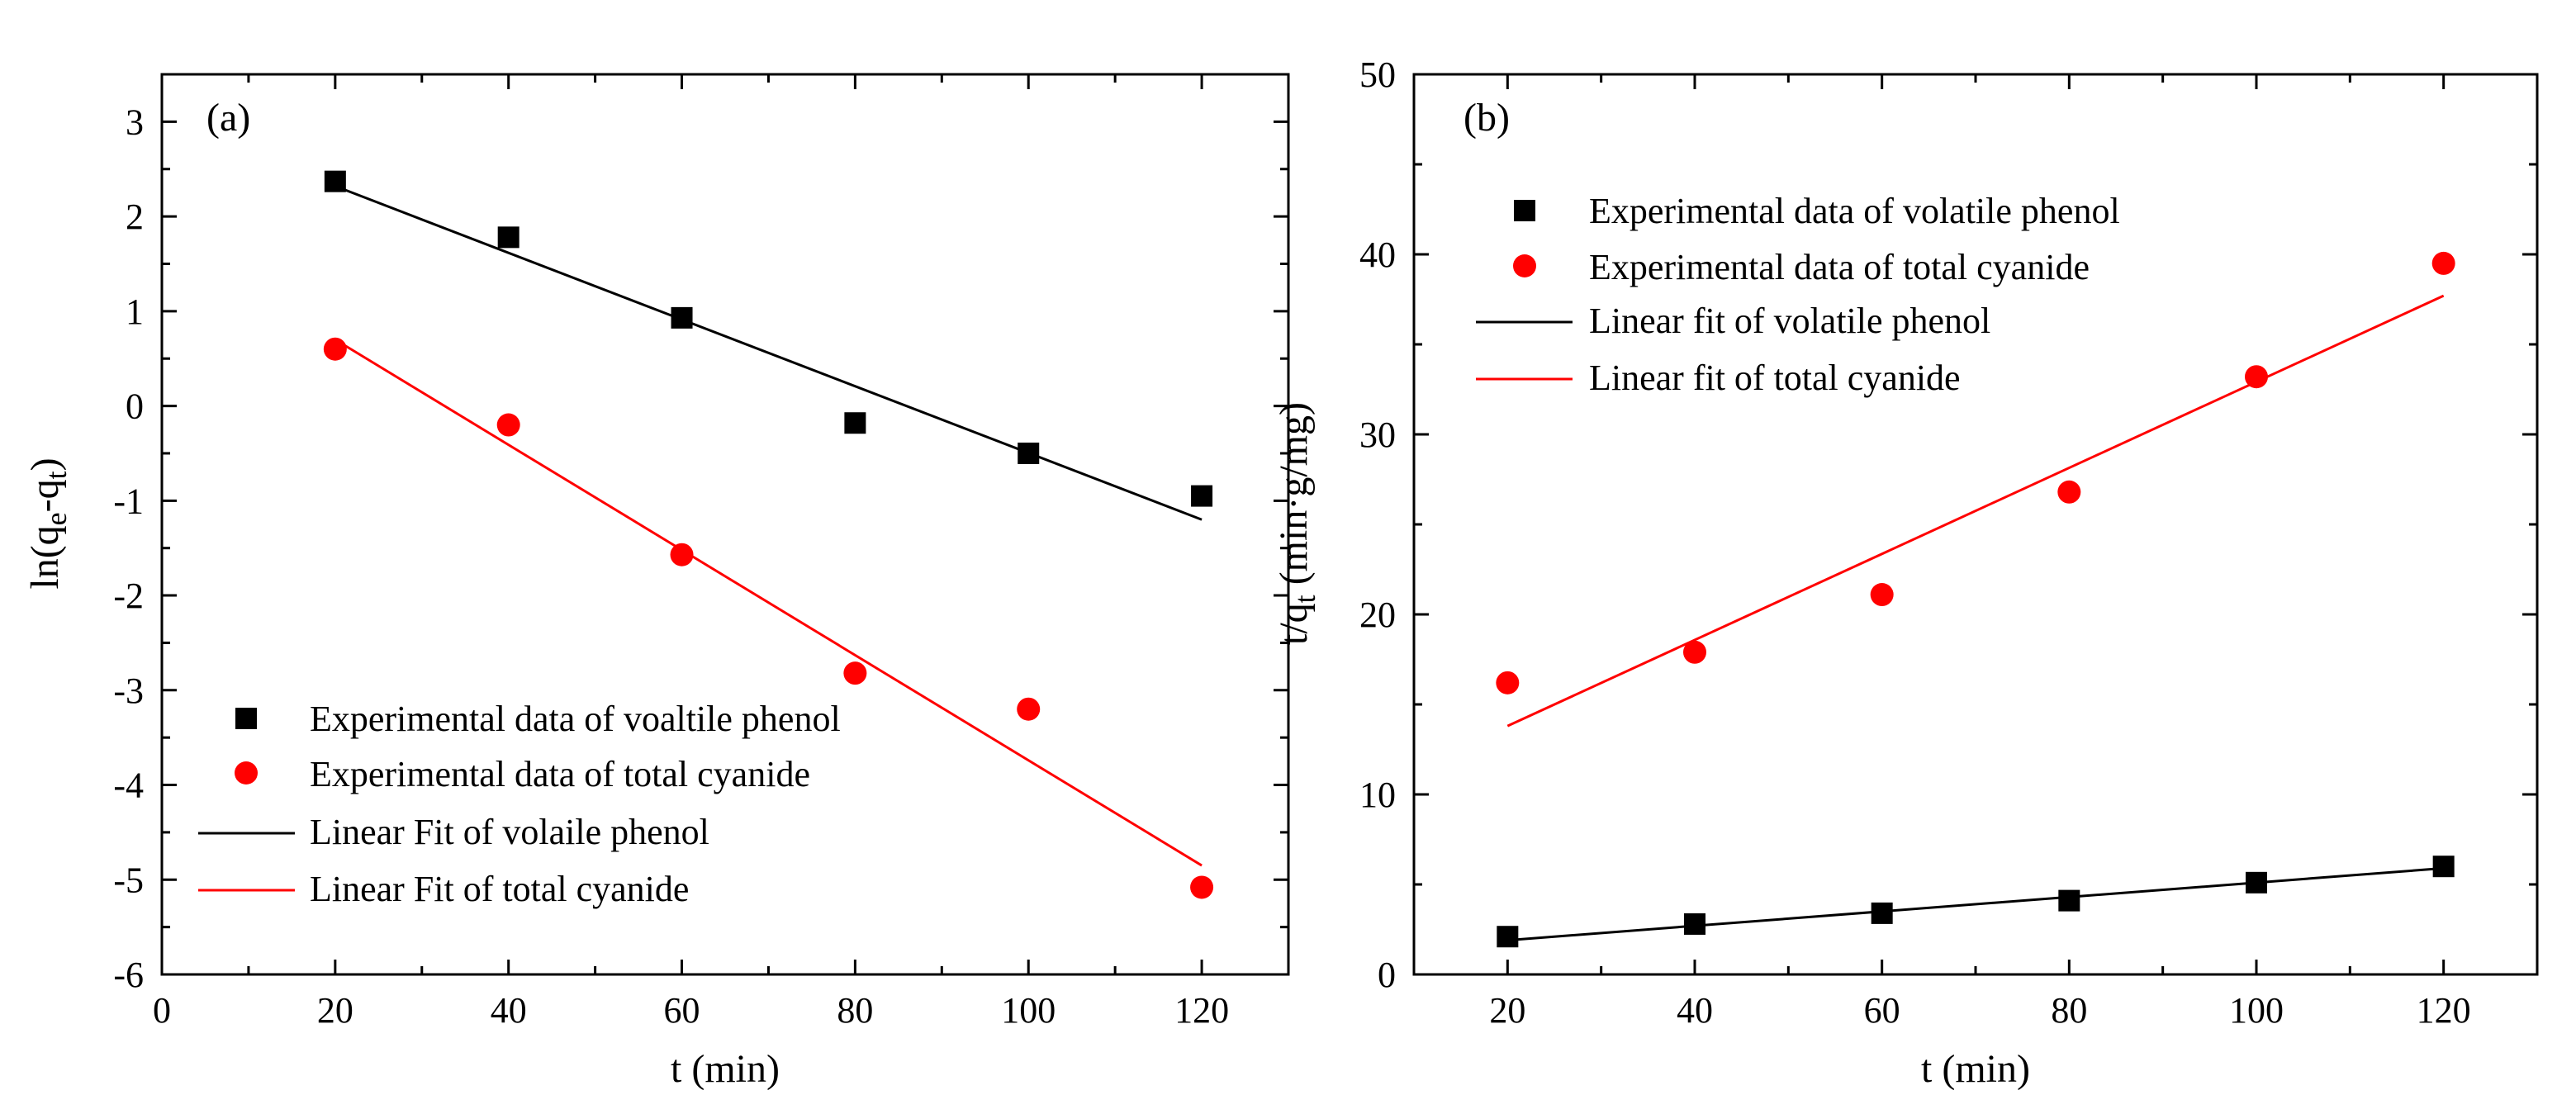  Describe the element at coordinates (1377, 255) in the screenshot. I see `y-tick-label-b: 40` at that location.